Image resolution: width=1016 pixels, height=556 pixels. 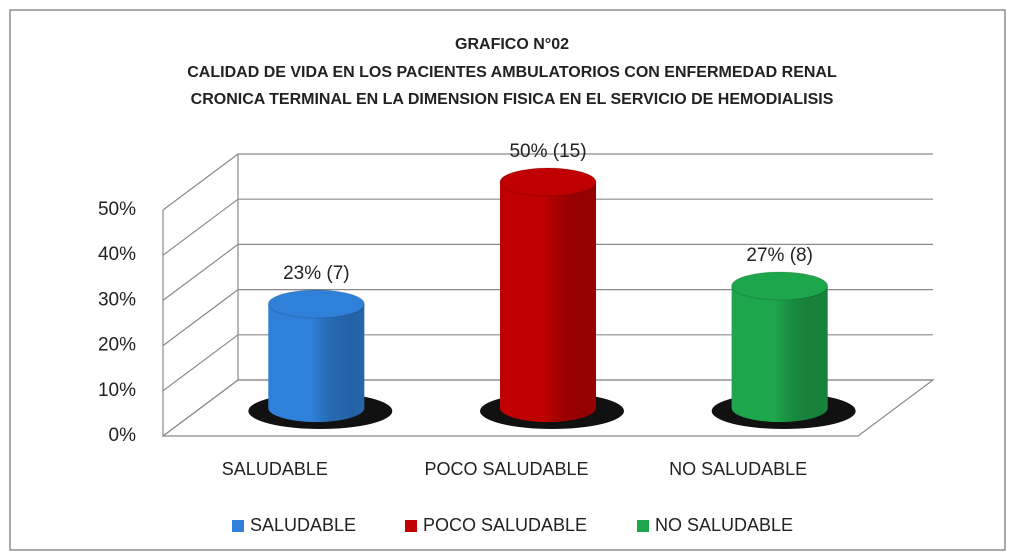 I want to click on data-label: 23% (7), so click(x=316, y=273).